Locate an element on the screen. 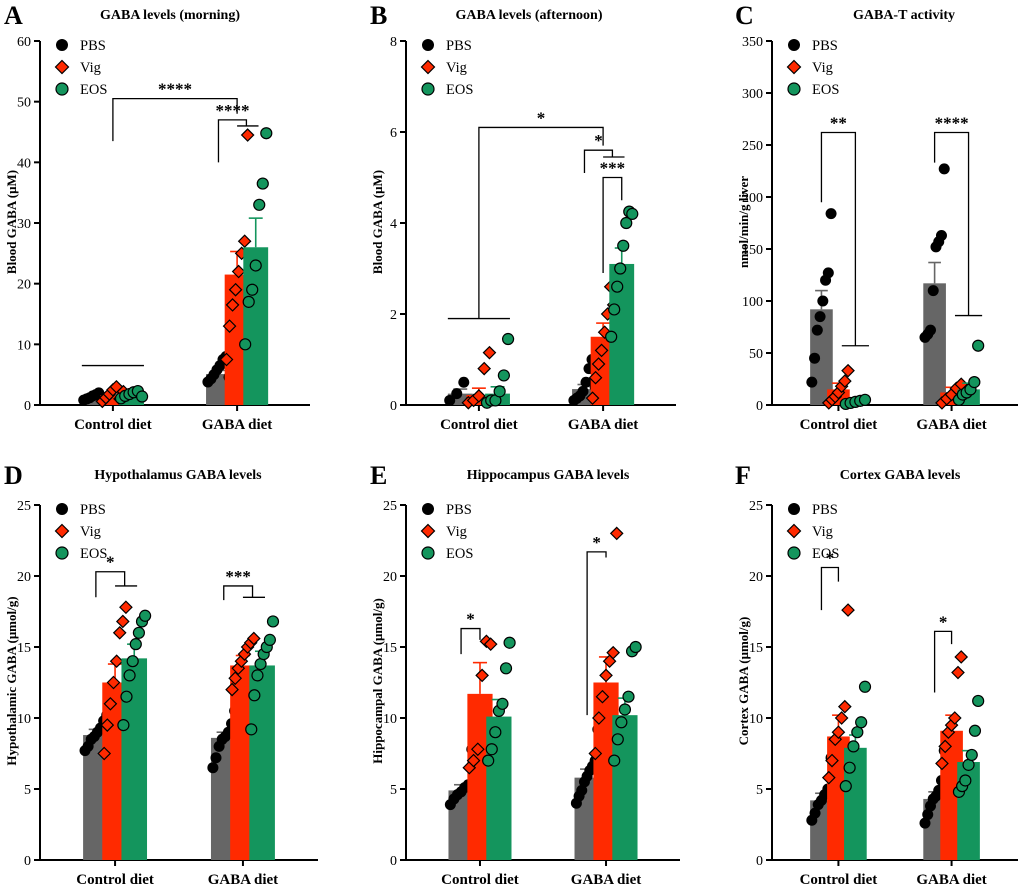  significance-label: ** is located at coordinates (838, 123).